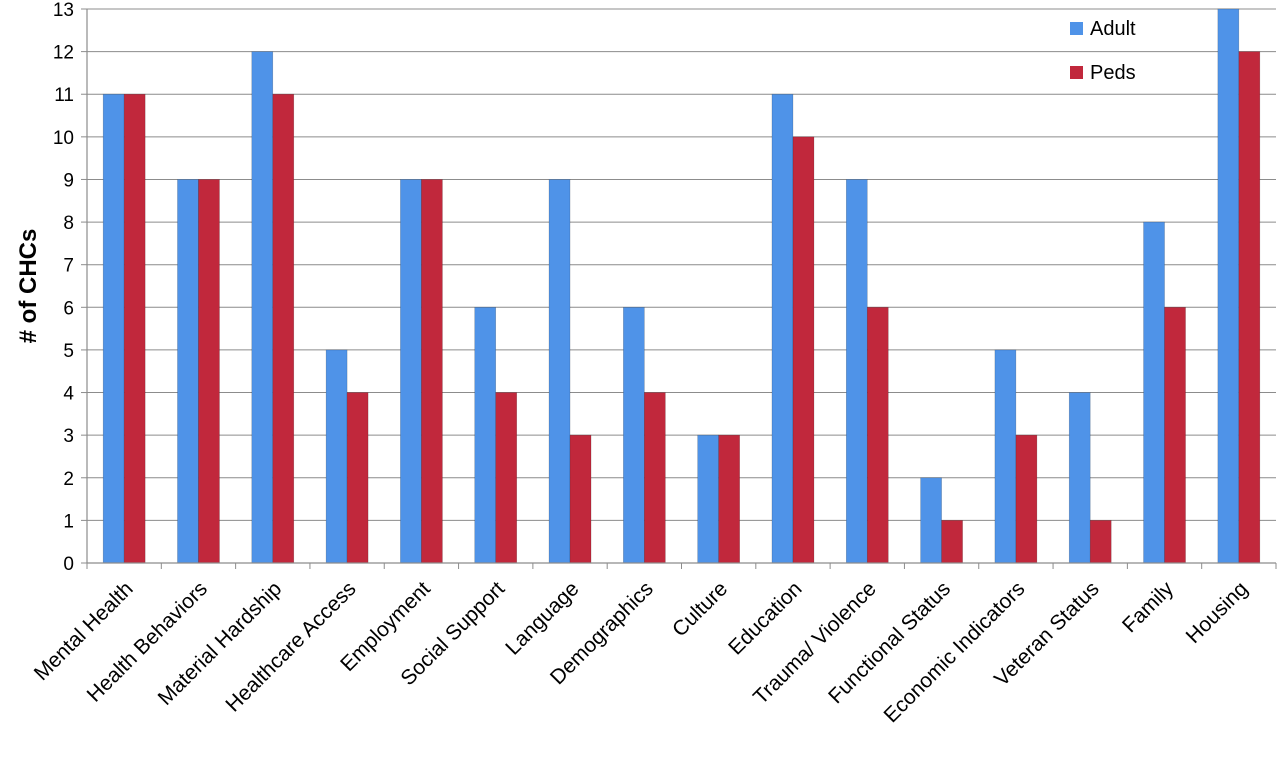  Describe the element at coordinates (220, 643) in the screenshot. I see `x-tick-label: Material Hardship` at that location.